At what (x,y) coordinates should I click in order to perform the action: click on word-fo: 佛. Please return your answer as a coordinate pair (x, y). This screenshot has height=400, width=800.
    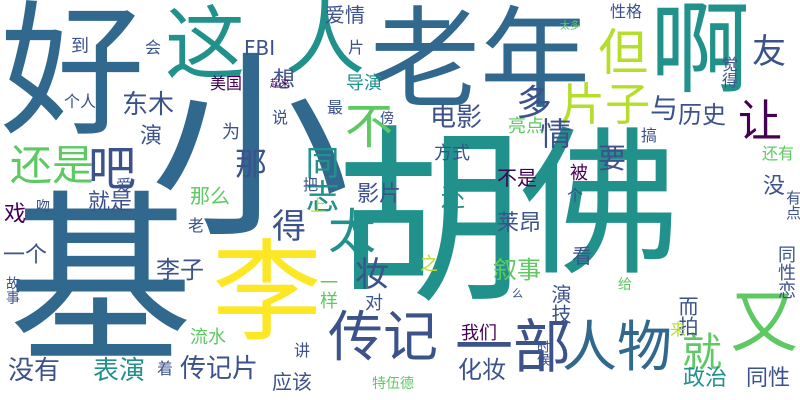
    Looking at the image, I should click on (600, 204).